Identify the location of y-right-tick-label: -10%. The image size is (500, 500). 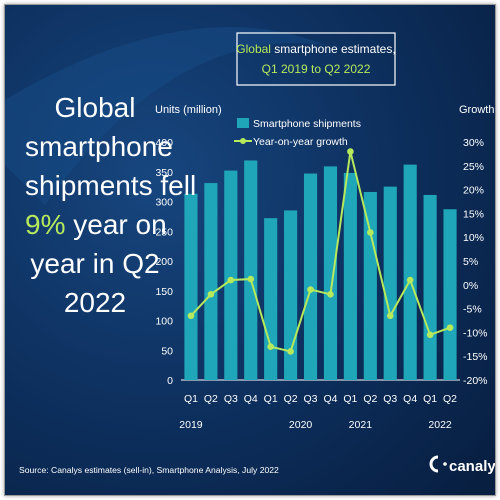
(475, 333).